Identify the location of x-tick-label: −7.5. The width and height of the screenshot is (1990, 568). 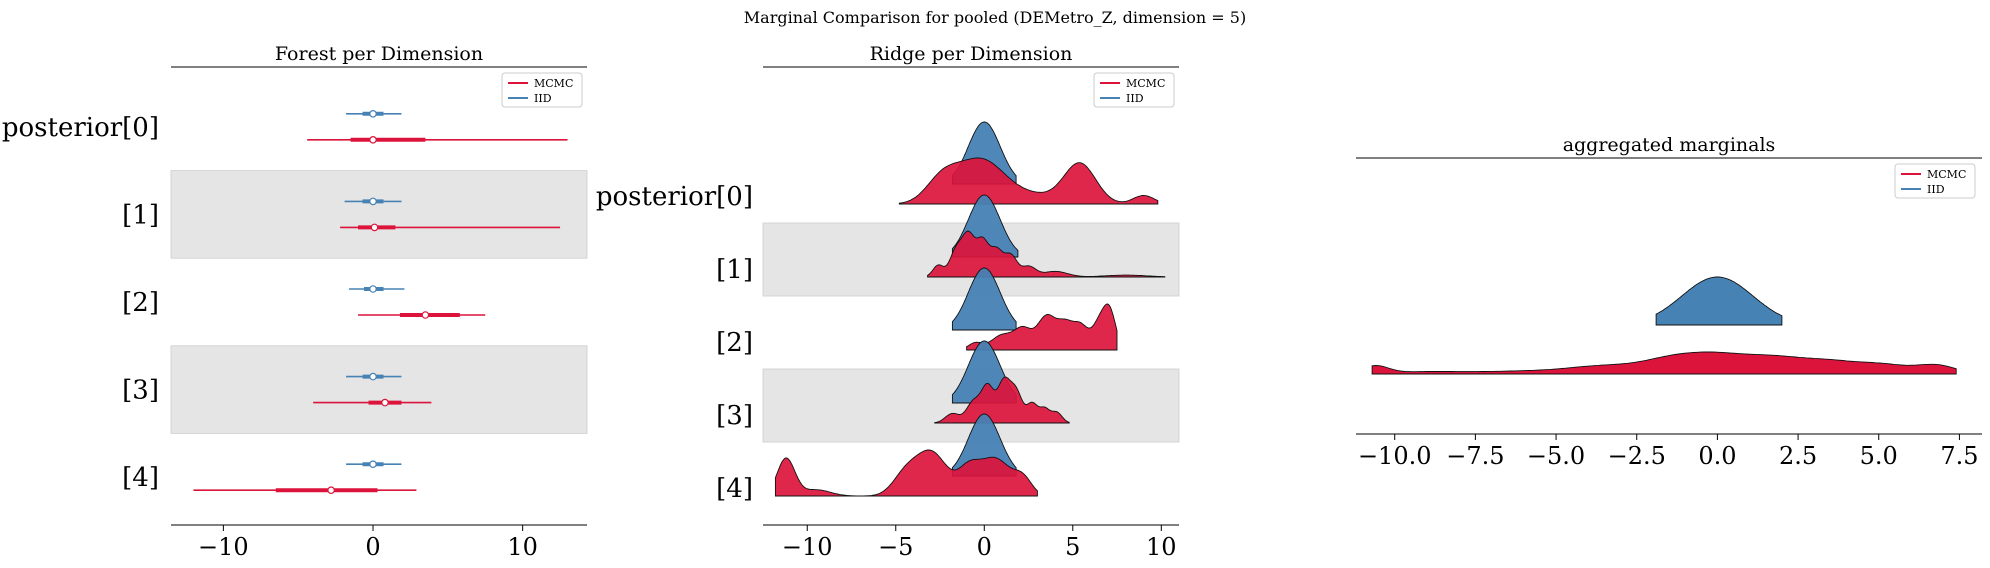
(1475, 456).